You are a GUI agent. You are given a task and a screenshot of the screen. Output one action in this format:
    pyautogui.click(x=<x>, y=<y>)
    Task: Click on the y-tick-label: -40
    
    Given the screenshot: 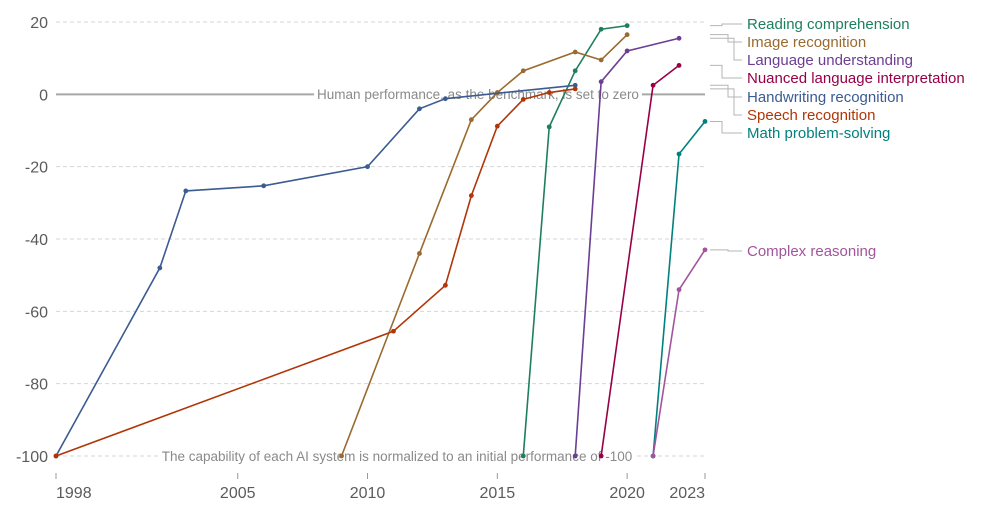 What is the action you would take?
    pyautogui.click(x=36, y=240)
    